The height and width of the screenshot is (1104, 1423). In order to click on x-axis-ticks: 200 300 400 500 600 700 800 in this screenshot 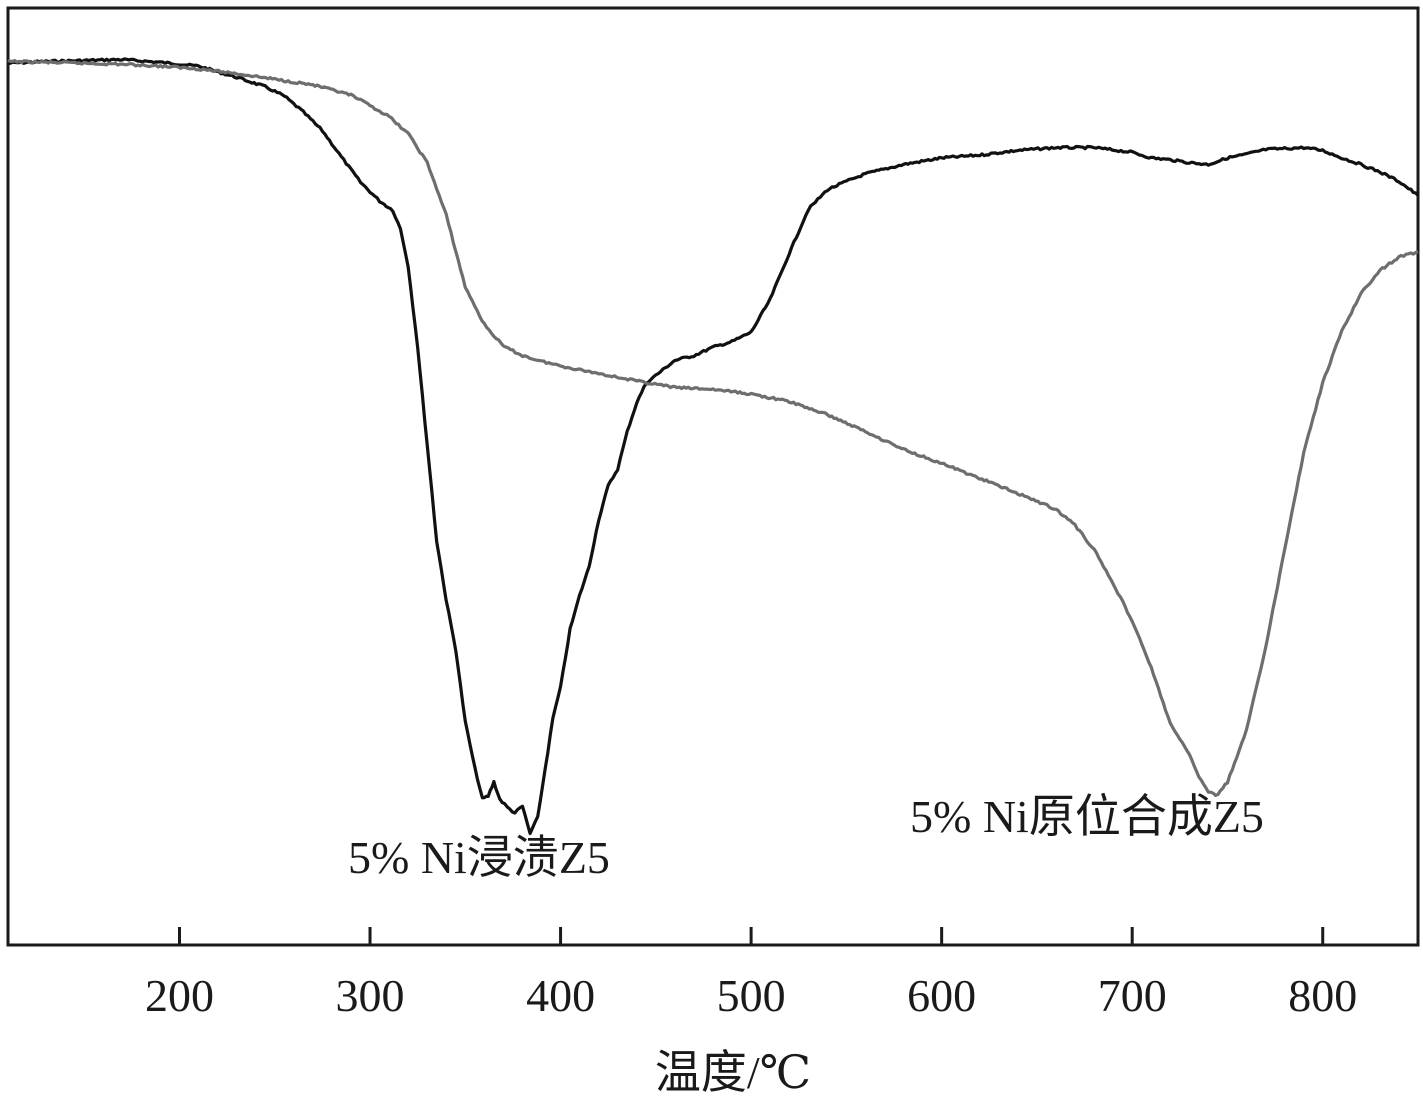, I will do `click(751, 974)`.